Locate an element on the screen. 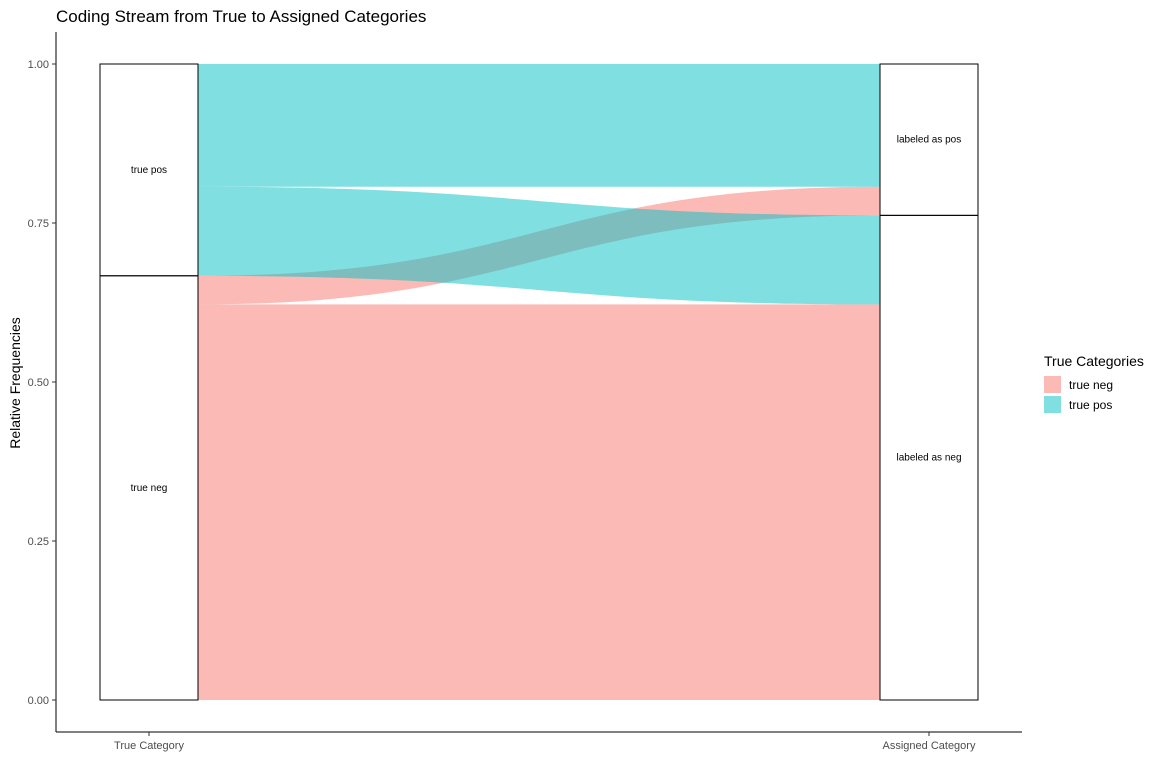 This screenshot has height=758, width=1164. legend-swatch-true-neg is located at coordinates (1052, 384).